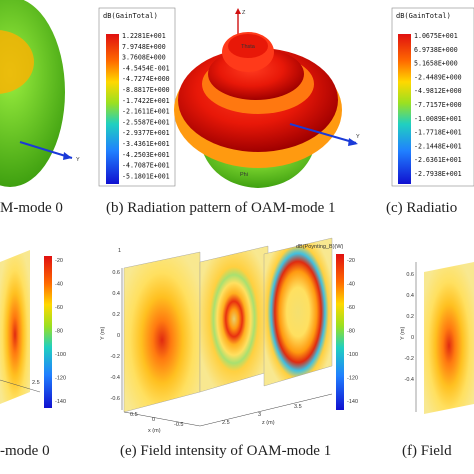  Describe the element at coordinates (438, 133) in the screenshot. I see `colorbar-c-label: -1.7718E+001` at that location.